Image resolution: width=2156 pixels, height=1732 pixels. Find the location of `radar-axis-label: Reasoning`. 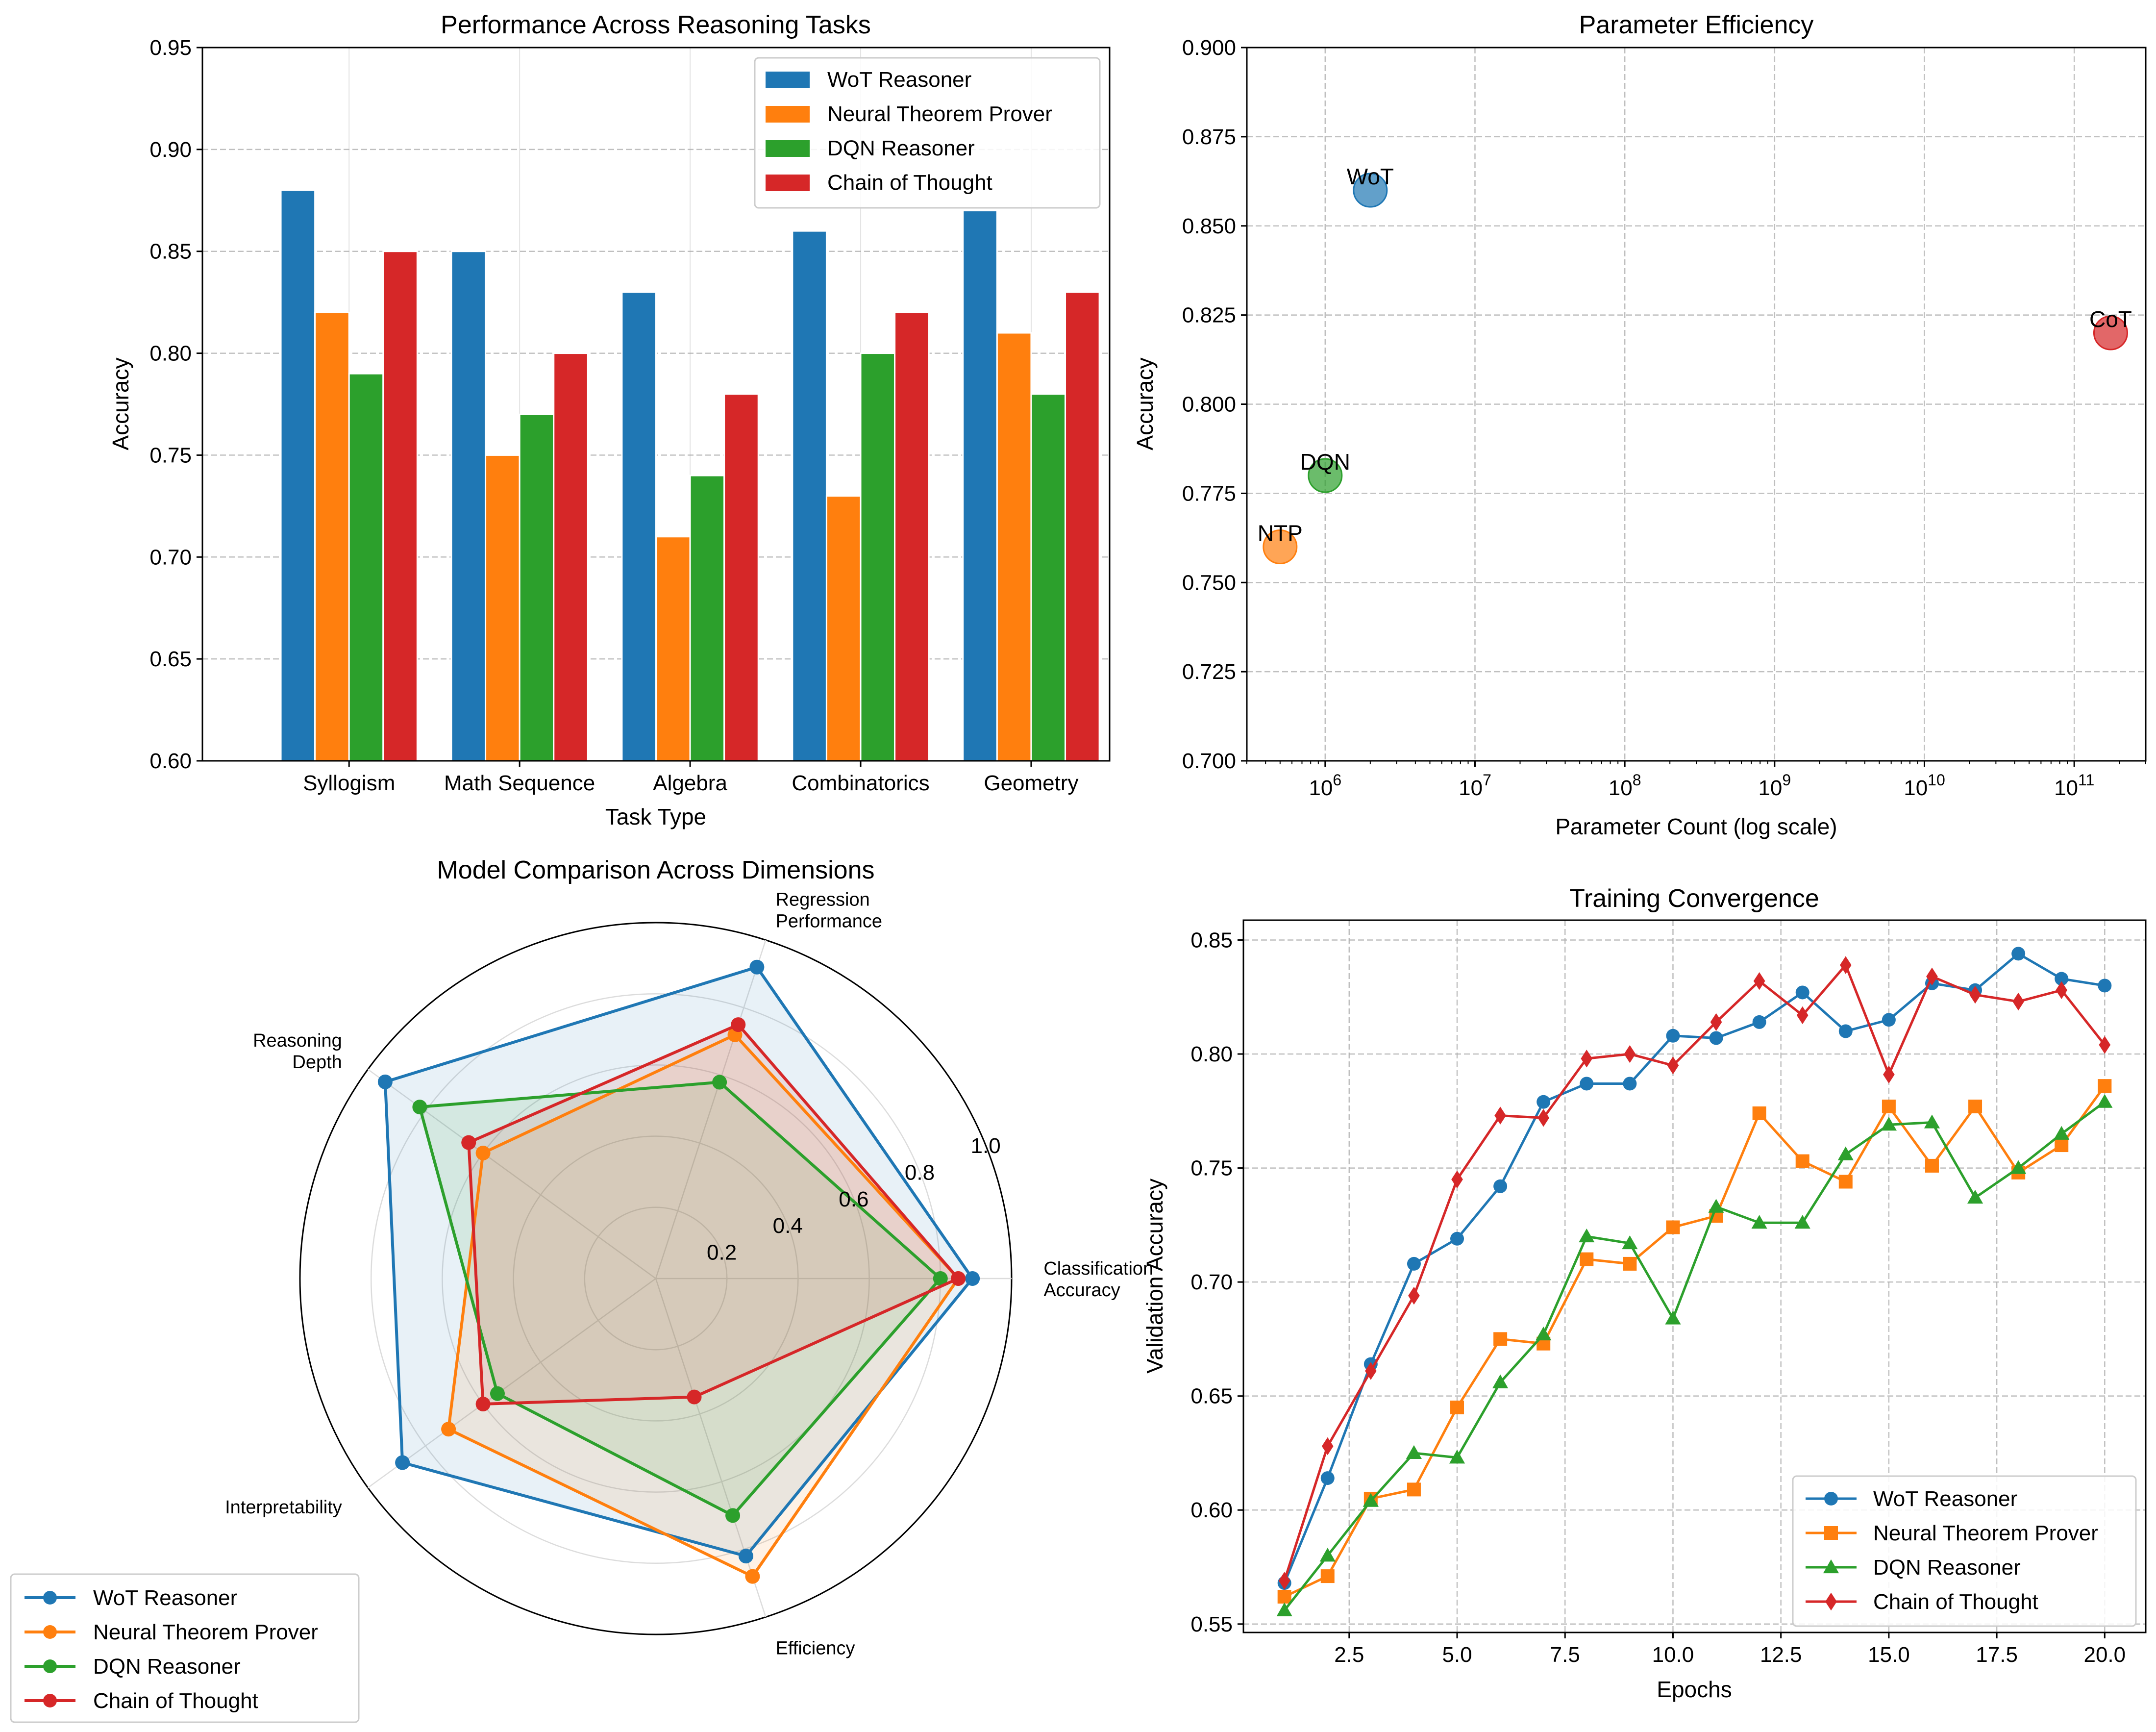

radar-axis-label: Reasoning is located at coordinates (297, 1041).